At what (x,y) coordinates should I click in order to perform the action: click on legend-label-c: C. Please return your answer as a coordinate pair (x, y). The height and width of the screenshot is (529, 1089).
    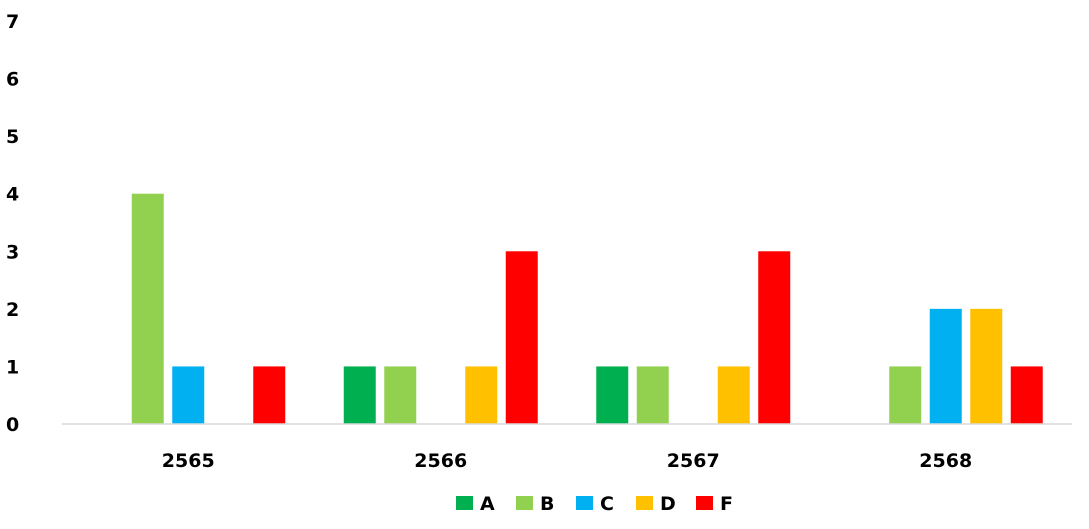
    Looking at the image, I should click on (607, 504).